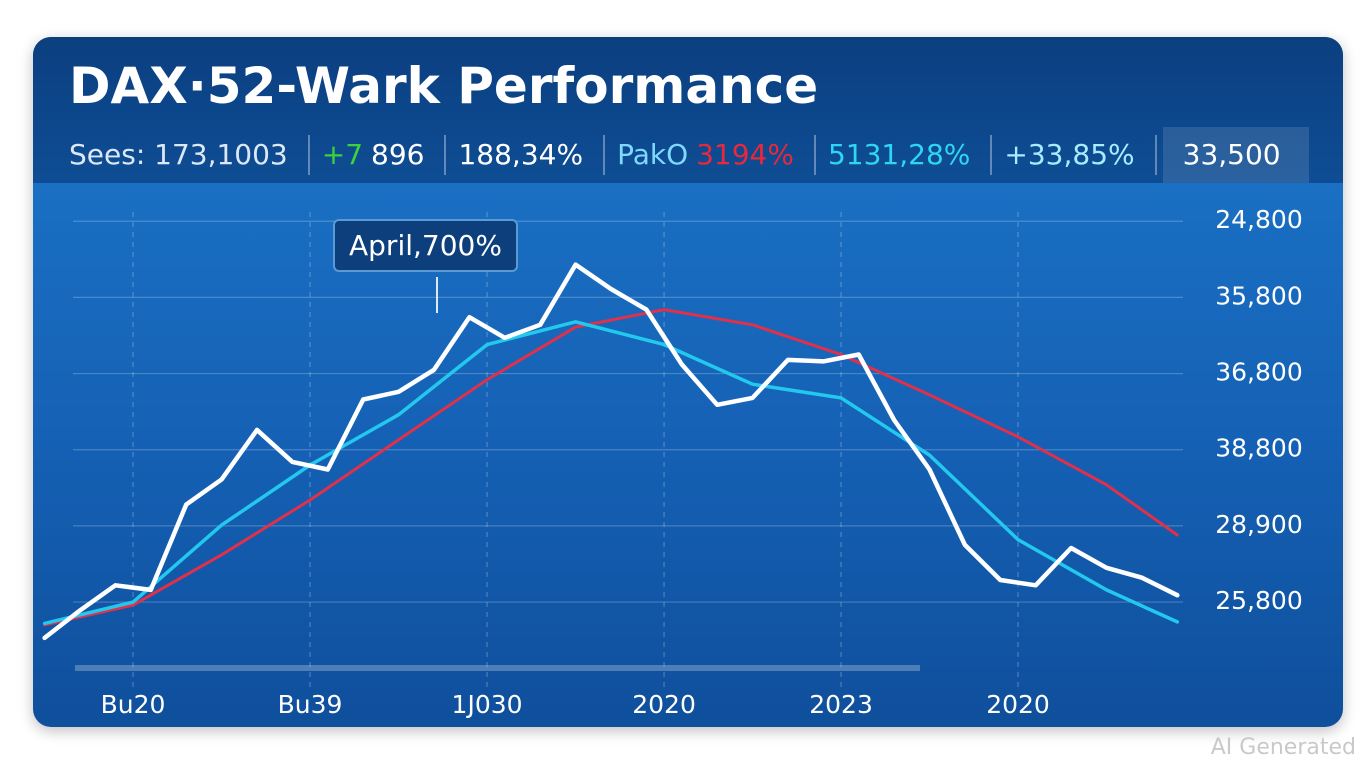  What do you see at coordinates (425, 245) in the screenshot?
I see `annotation: April,700%` at bounding box center [425, 245].